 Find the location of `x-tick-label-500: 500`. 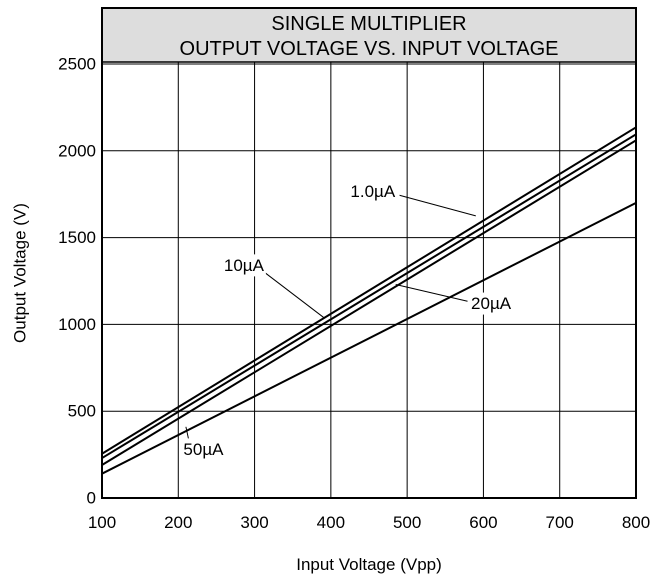

x-tick-label-500: 500 is located at coordinates (407, 522).